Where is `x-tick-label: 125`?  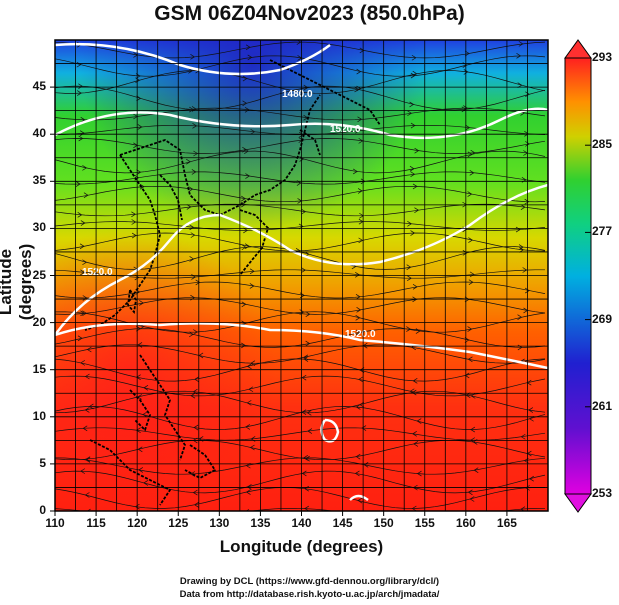 x-tick-label: 125 is located at coordinates (178, 523).